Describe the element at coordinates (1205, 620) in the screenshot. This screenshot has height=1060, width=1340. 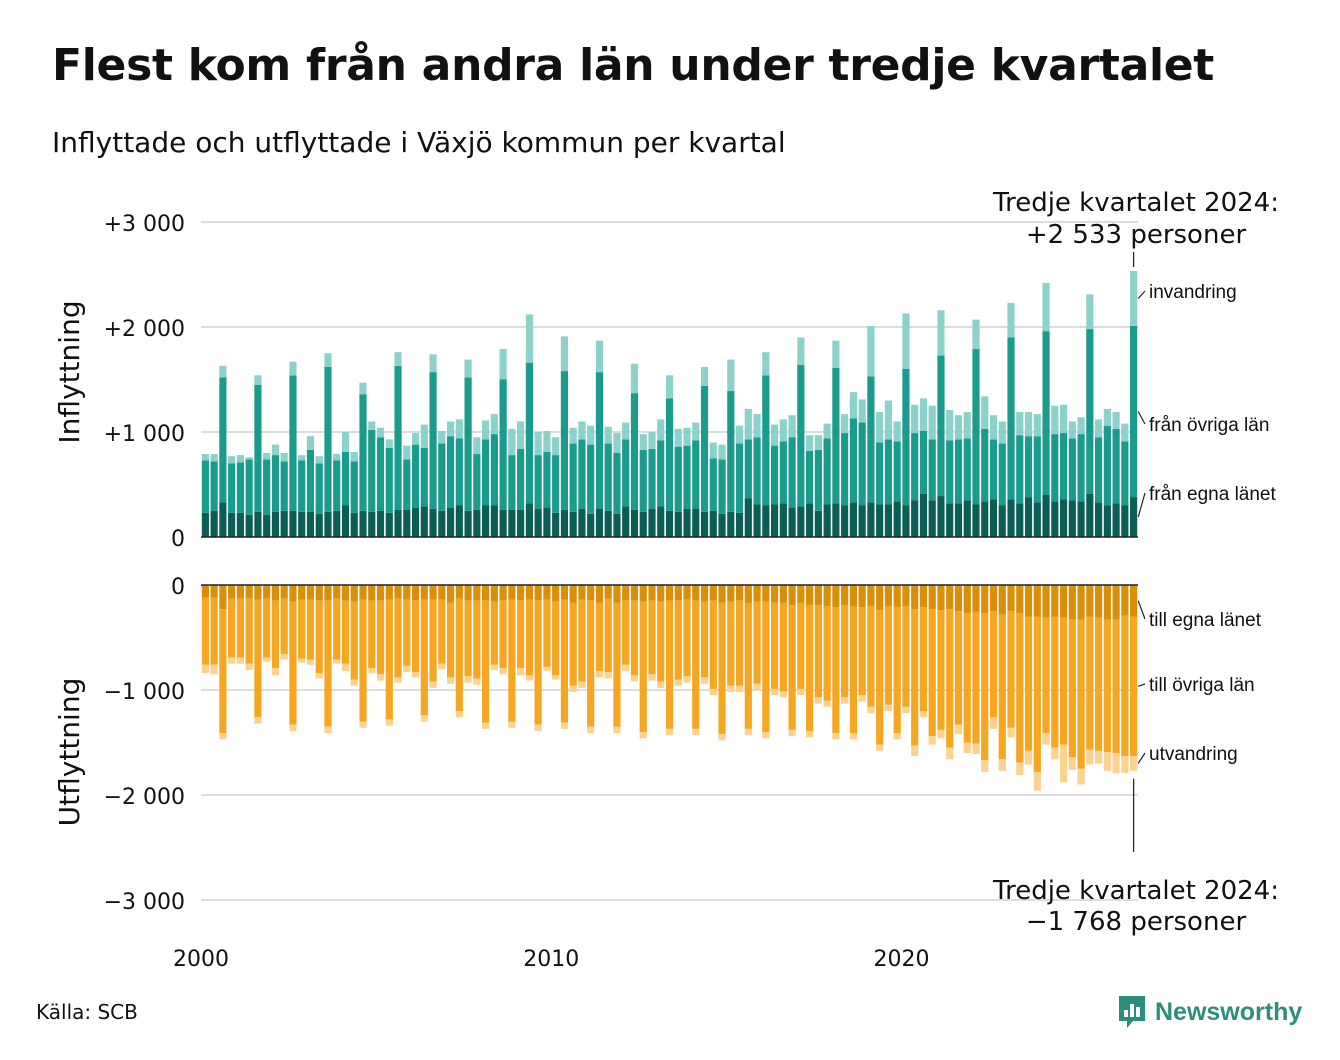
I see `series-label-out: till egna länet` at that location.